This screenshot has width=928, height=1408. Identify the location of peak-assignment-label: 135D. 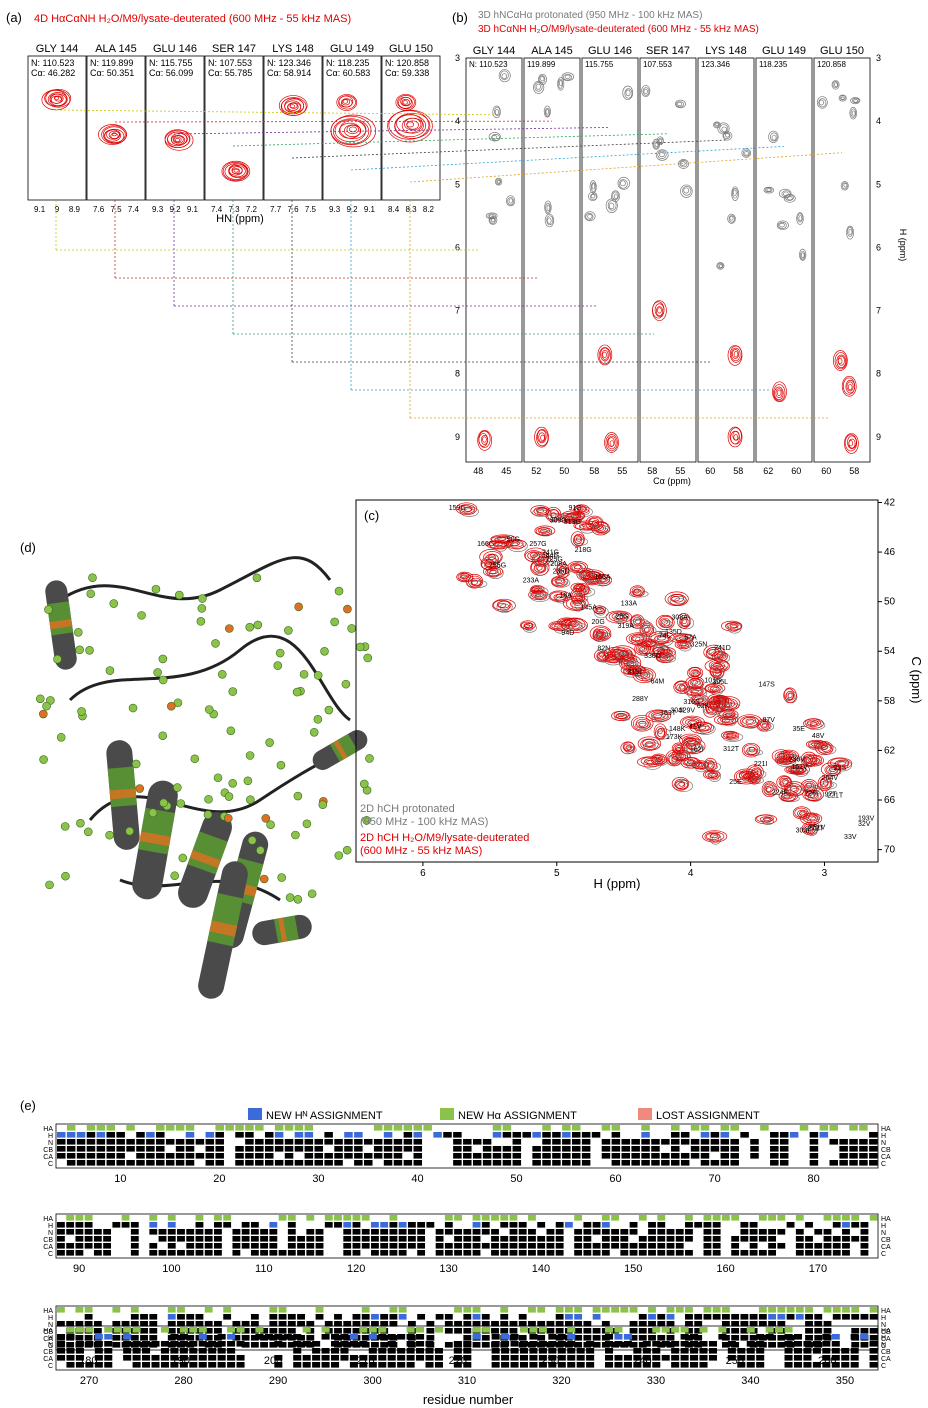
(673, 632).